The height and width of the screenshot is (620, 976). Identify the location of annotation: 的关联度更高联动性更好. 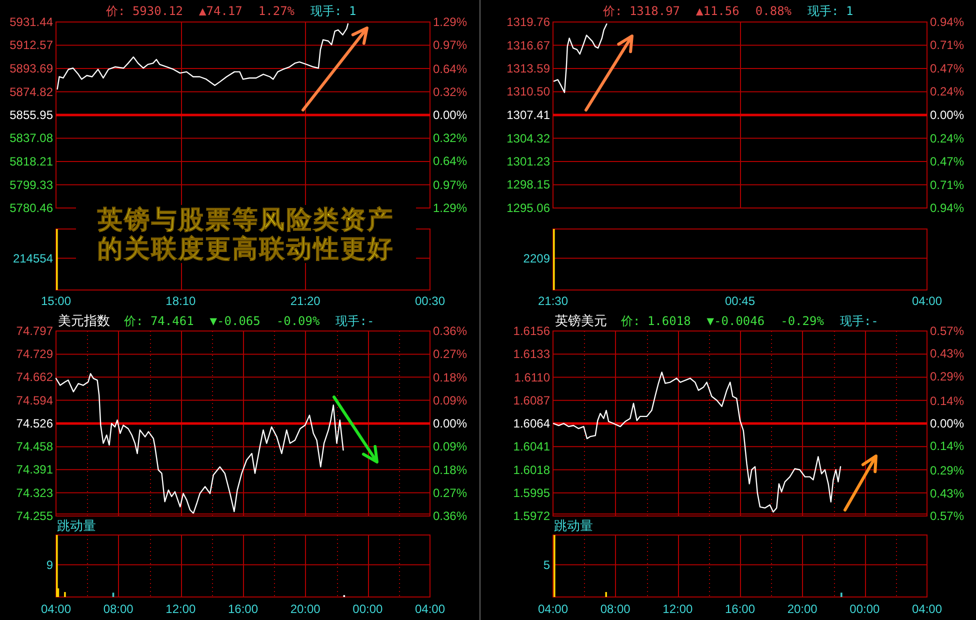
(246, 248).